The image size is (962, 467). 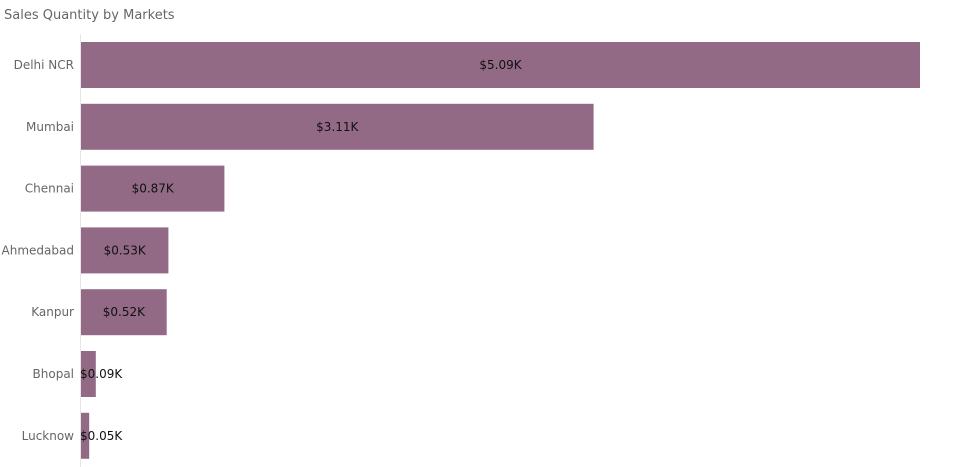 I want to click on value-label: $3.11K, so click(x=337, y=127).